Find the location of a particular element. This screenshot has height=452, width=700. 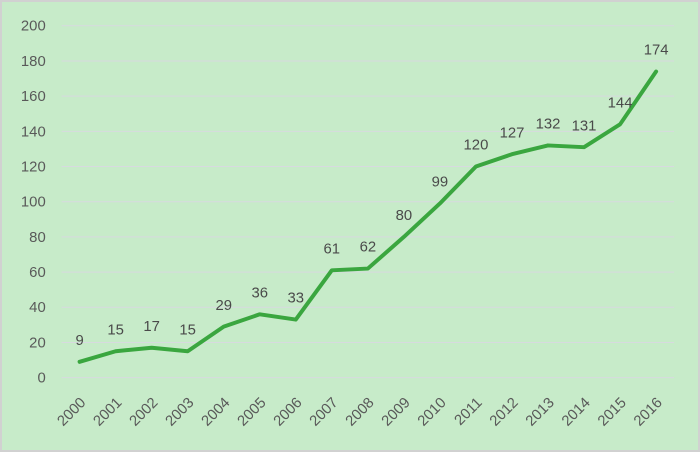

y-axis-tick-label: 20 is located at coordinates (37, 343).